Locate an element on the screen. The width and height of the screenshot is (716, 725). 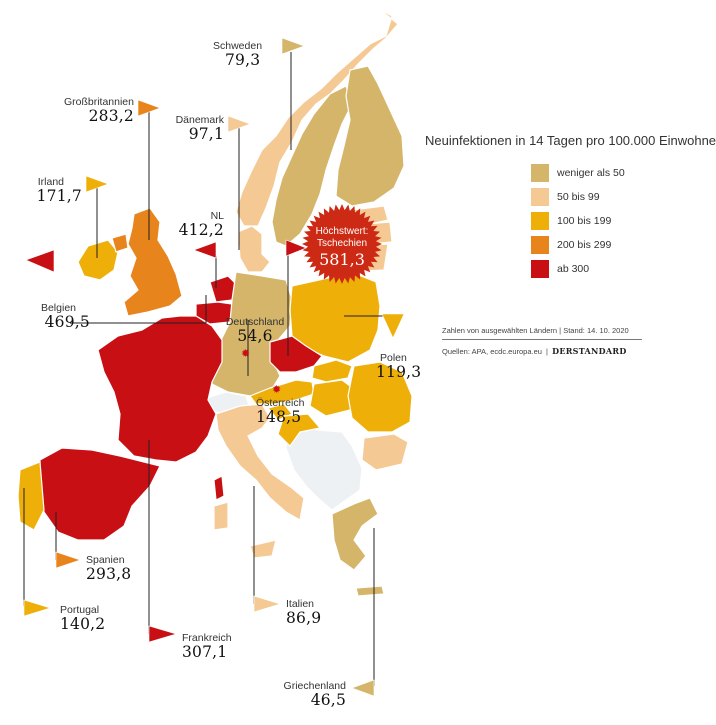
label-italien: Italien 86,9 is located at coordinates (303, 612).